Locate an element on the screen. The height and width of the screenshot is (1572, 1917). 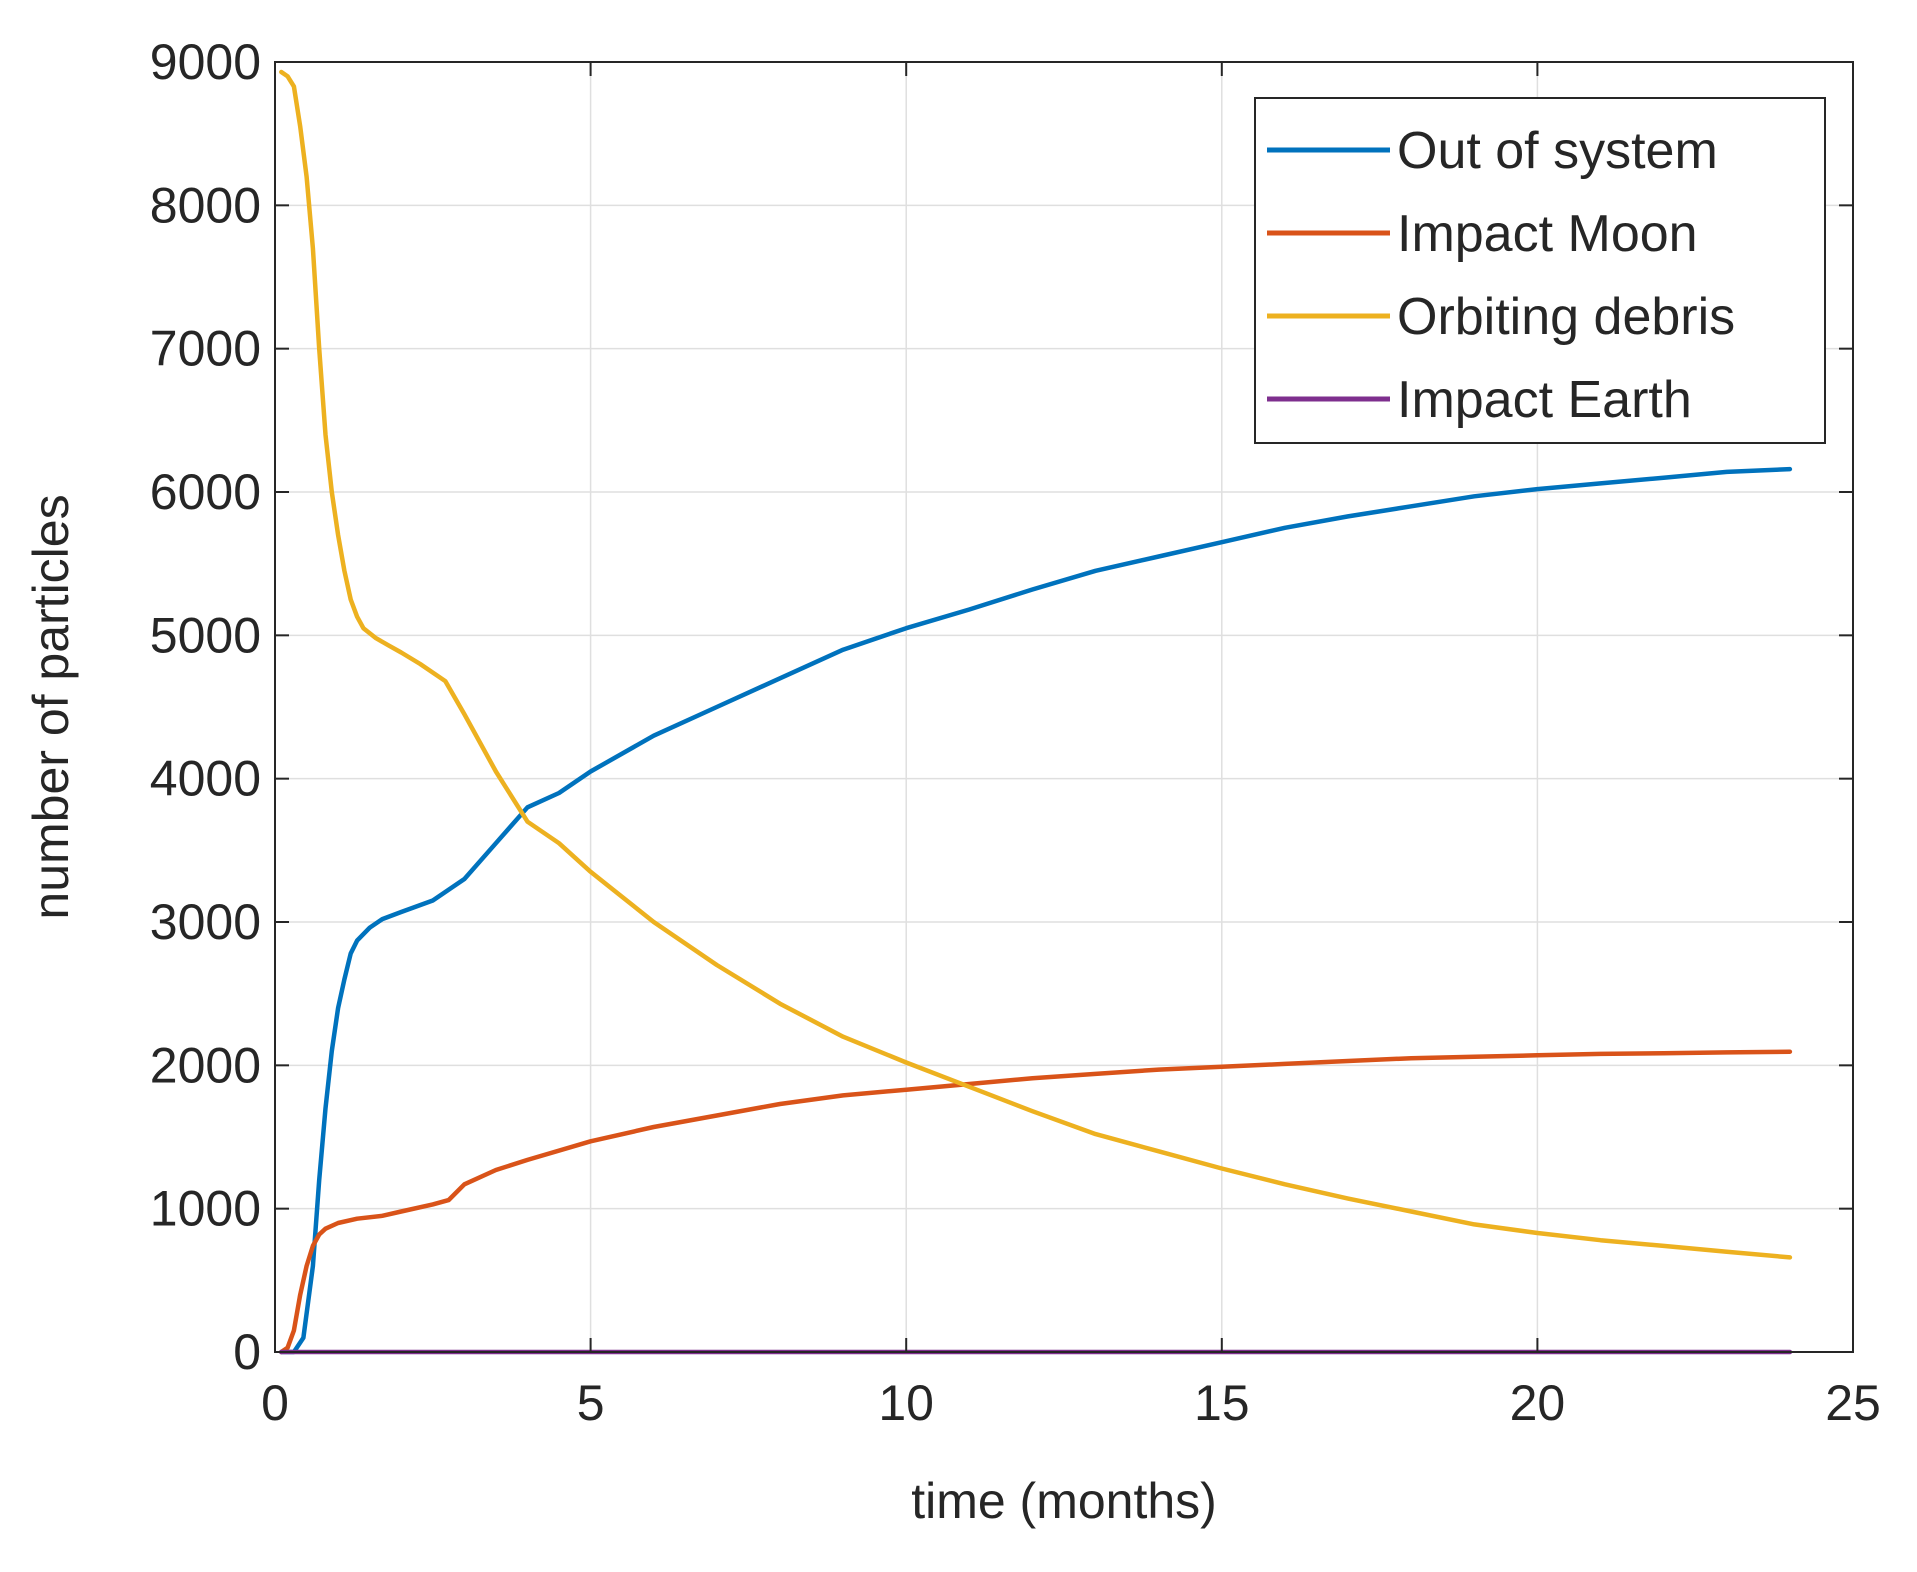
x-tick-label: 10 is located at coordinates (906, 1403).